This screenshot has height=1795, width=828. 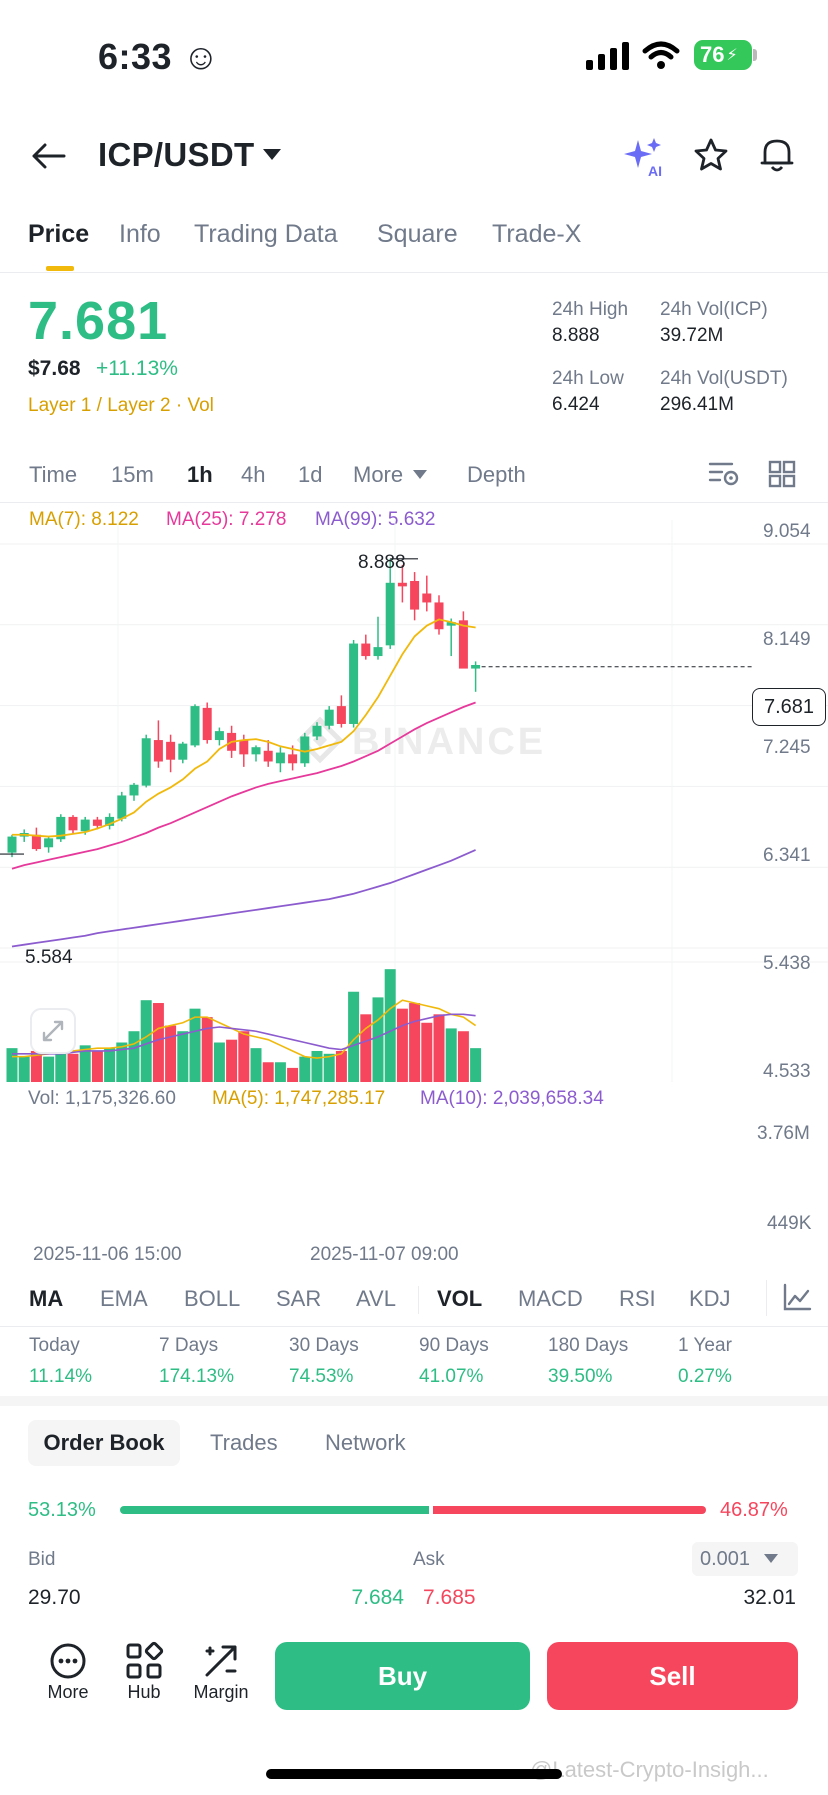 I want to click on perf-value-90d: 41.07%, so click(x=451, y=1376).